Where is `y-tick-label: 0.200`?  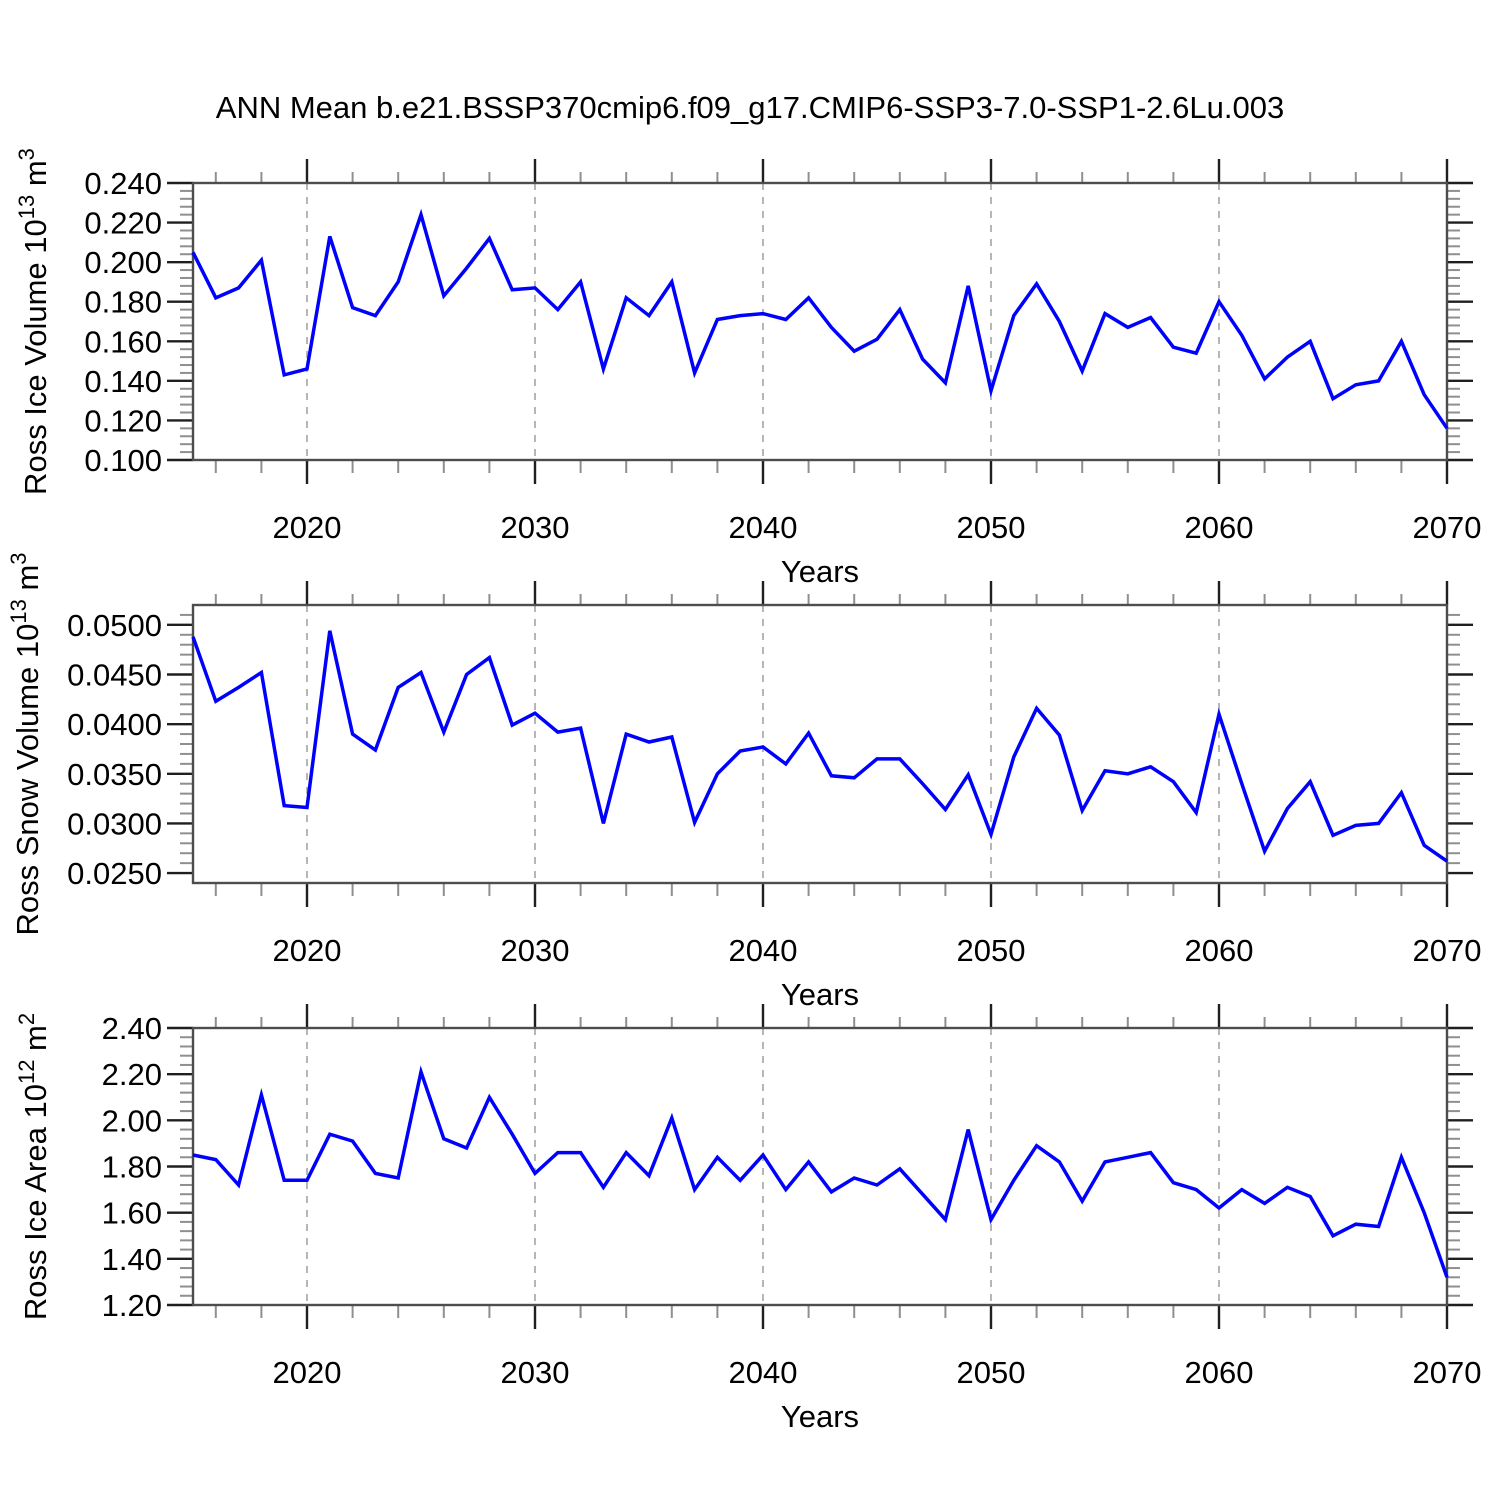
y-tick-label: 0.200 is located at coordinates (123, 262).